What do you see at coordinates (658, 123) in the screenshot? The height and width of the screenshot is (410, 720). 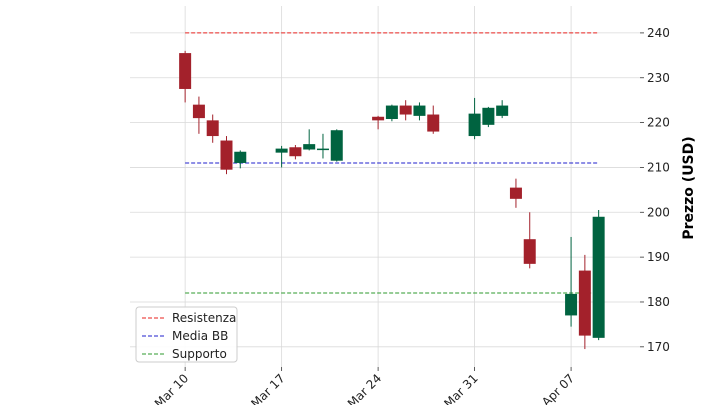 I see `y-tick-label: 220` at bounding box center [658, 123].